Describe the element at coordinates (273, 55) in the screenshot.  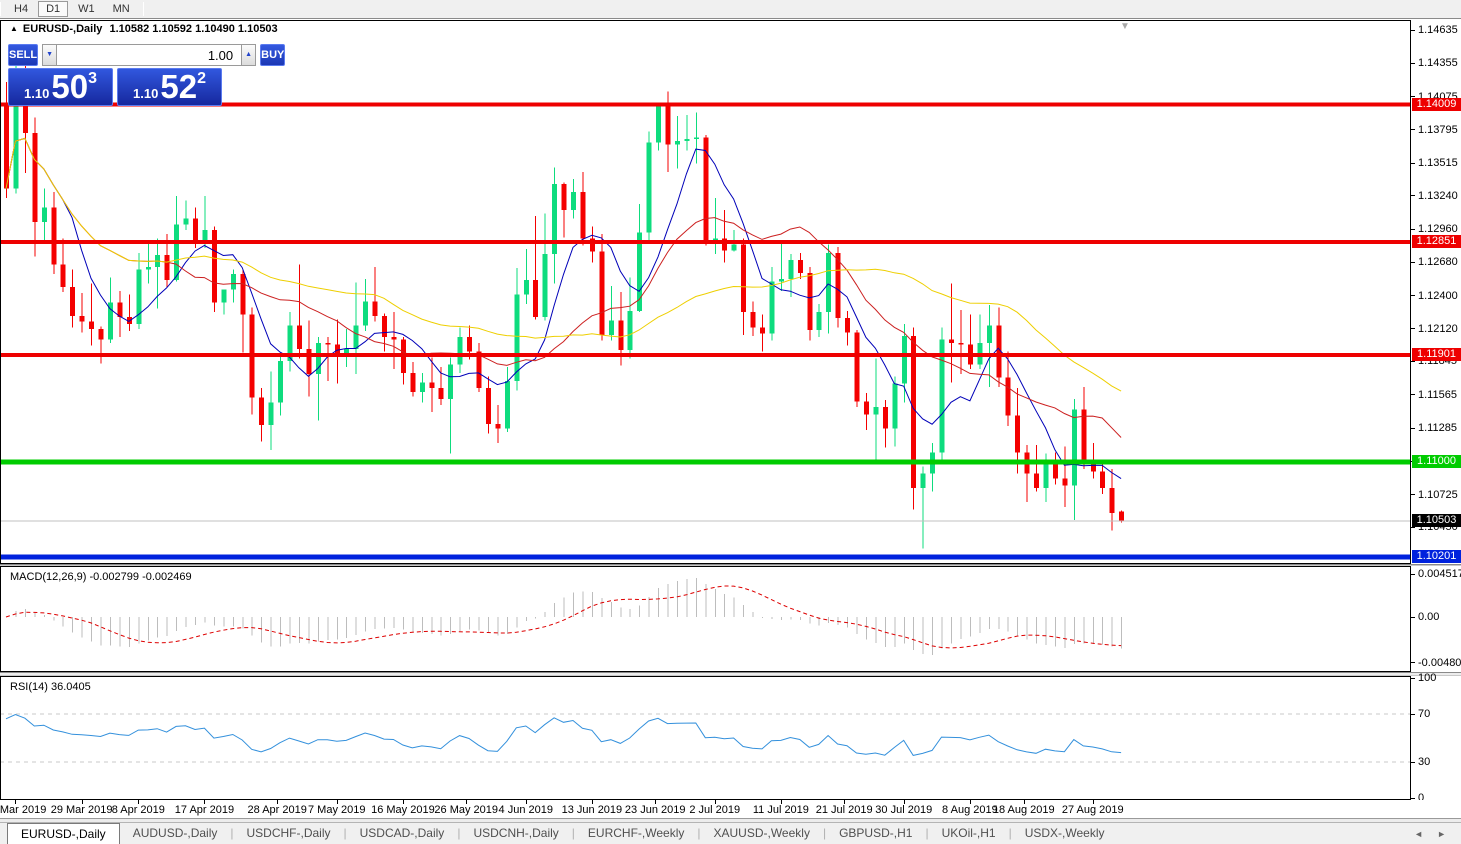
I see `buy-button: BUY` at that location.